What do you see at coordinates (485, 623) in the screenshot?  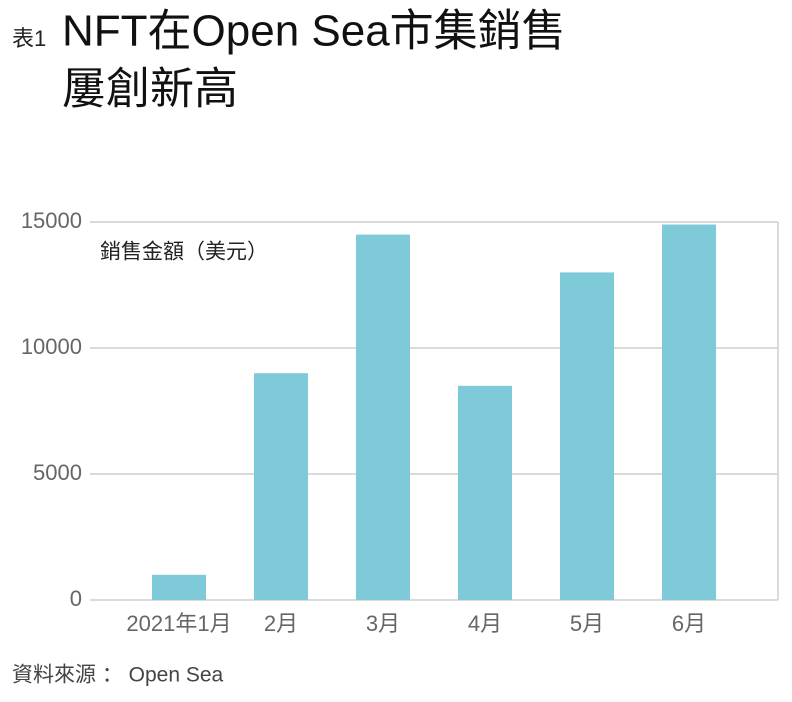 I see `x-tick-label: 4月` at bounding box center [485, 623].